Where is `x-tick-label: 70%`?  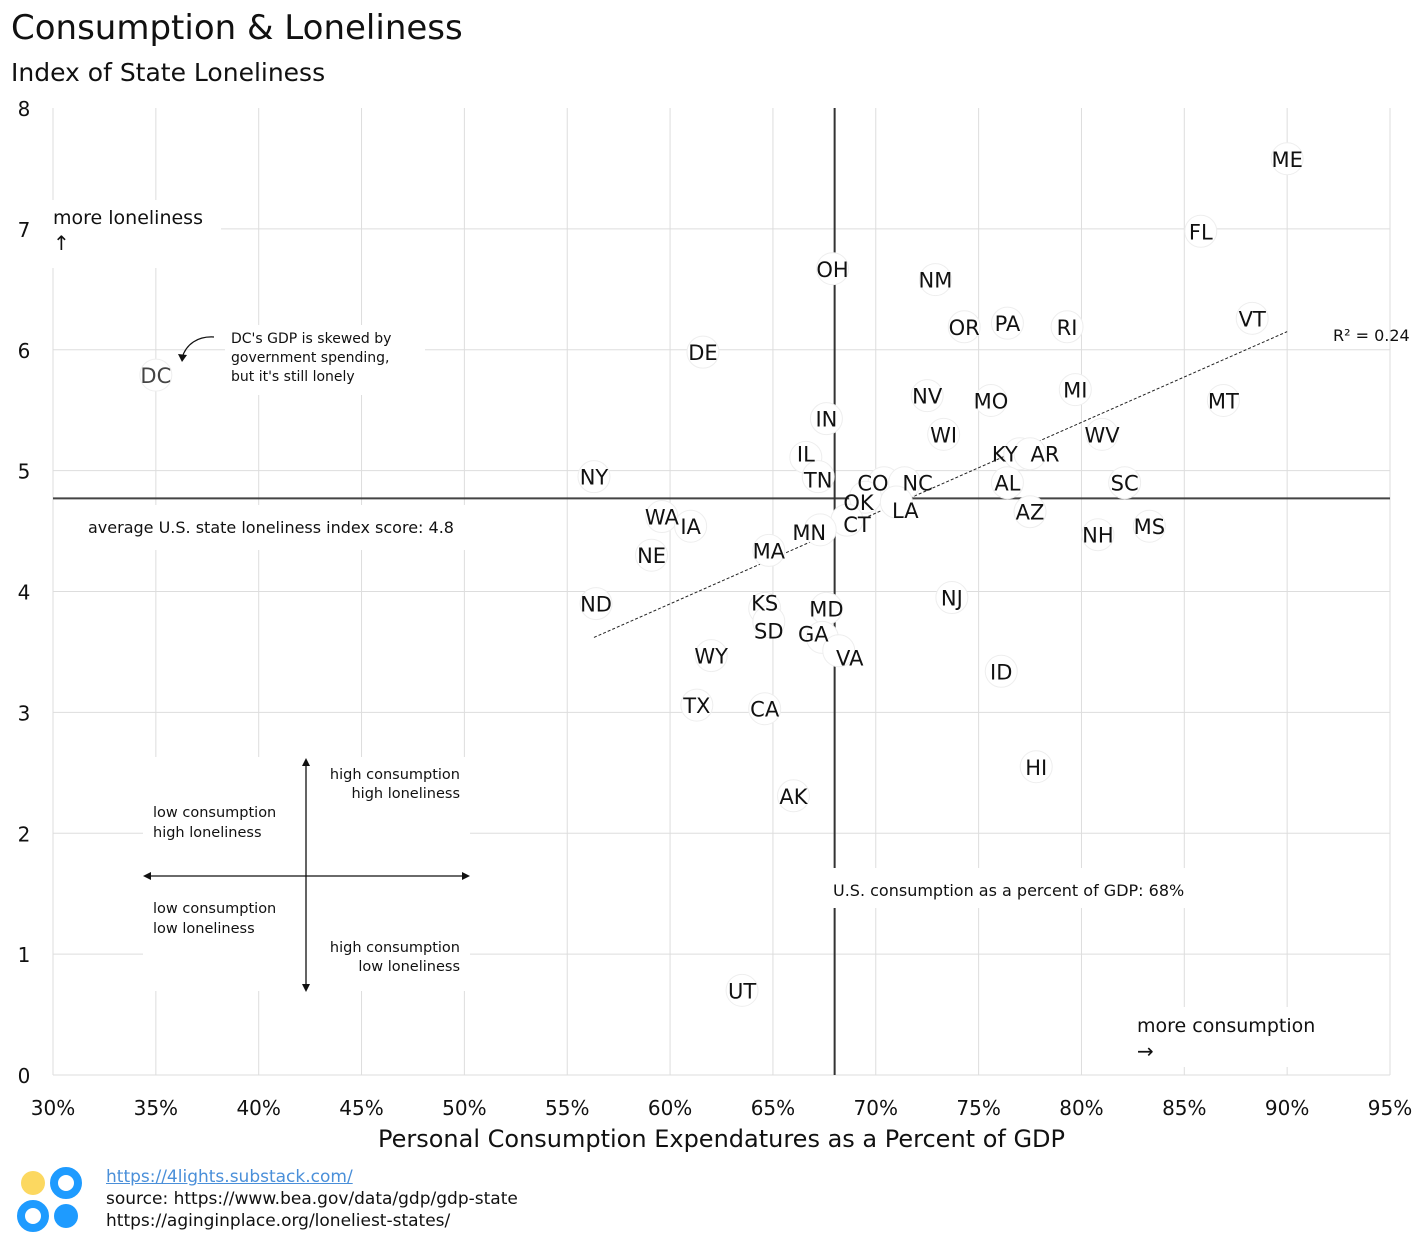 x-tick-label: 70% is located at coordinates (876, 1108).